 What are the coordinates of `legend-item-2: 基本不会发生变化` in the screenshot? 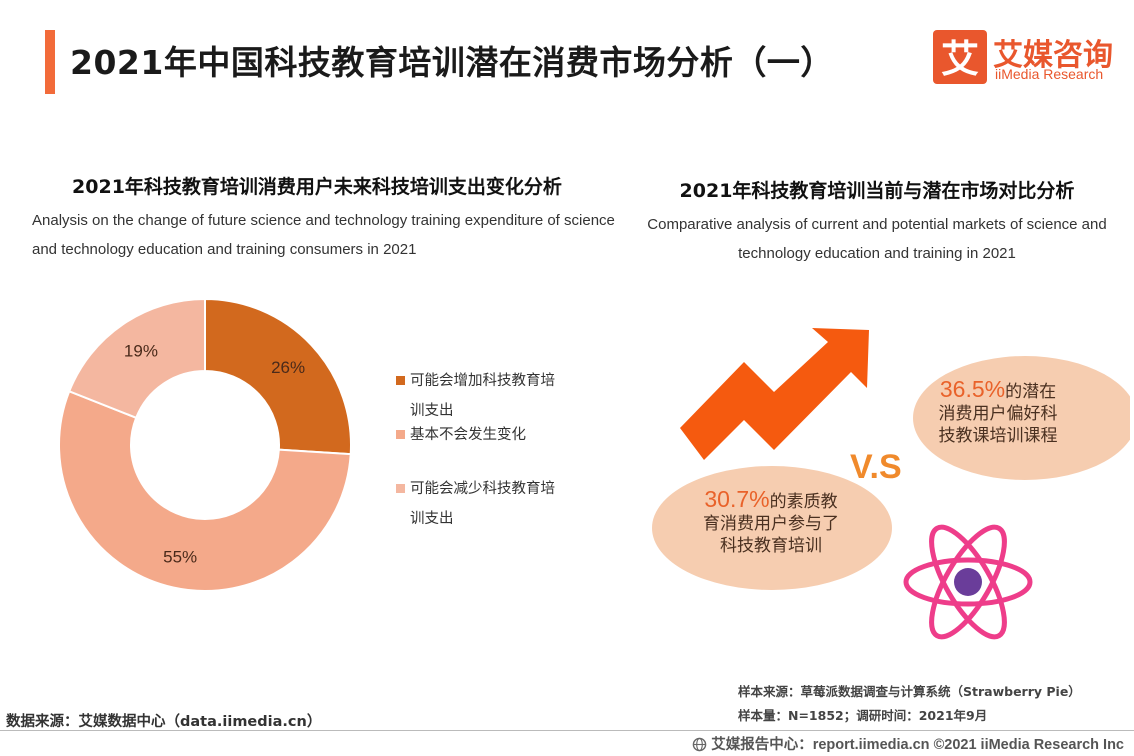 It's located at (481, 435).